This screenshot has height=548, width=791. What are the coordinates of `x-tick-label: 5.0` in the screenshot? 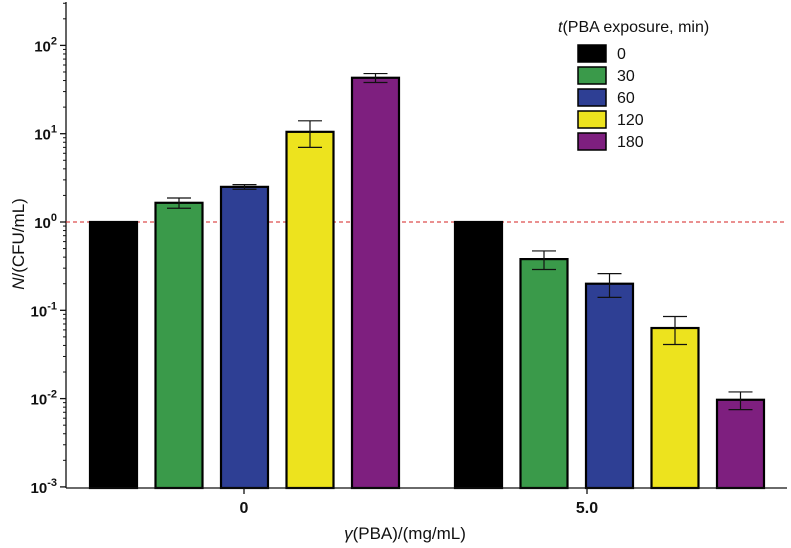 It's located at (587, 508).